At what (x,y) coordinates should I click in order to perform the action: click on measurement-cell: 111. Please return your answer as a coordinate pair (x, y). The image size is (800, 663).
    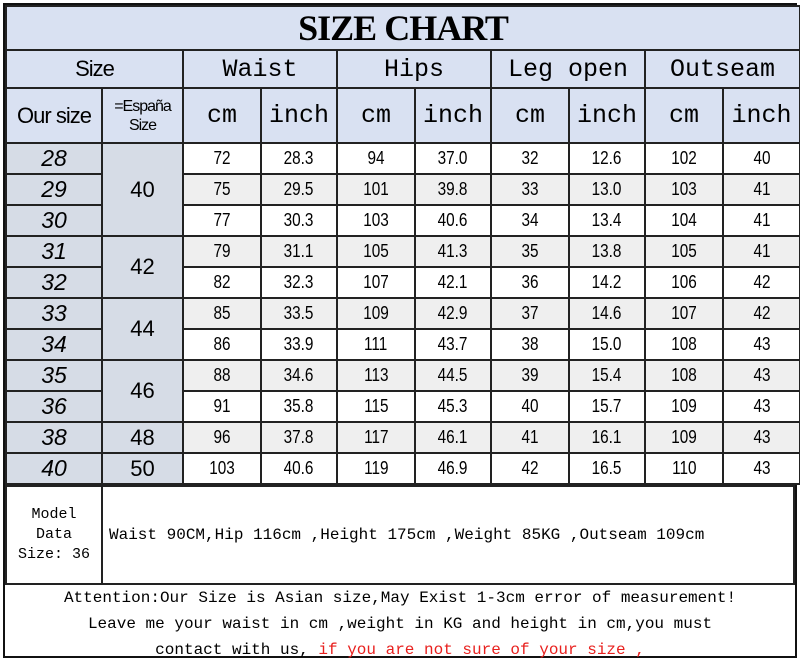
    Looking at the image, I should click on (376, 344).